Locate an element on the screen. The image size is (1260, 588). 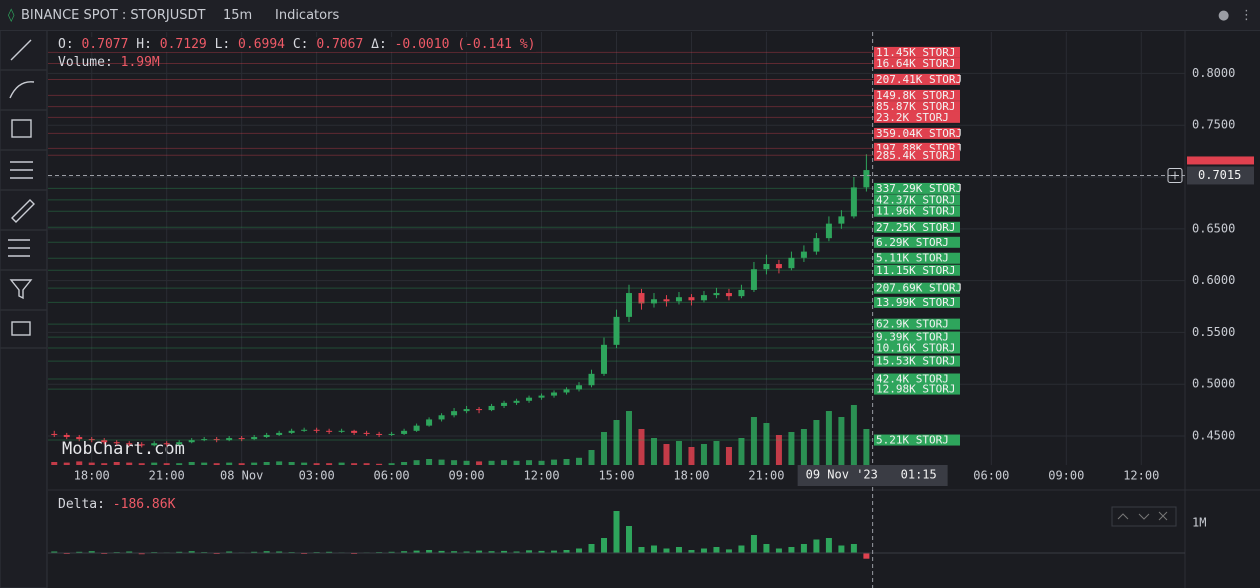
x-tick-label: 09:00 is located at coordinates (467, 476).